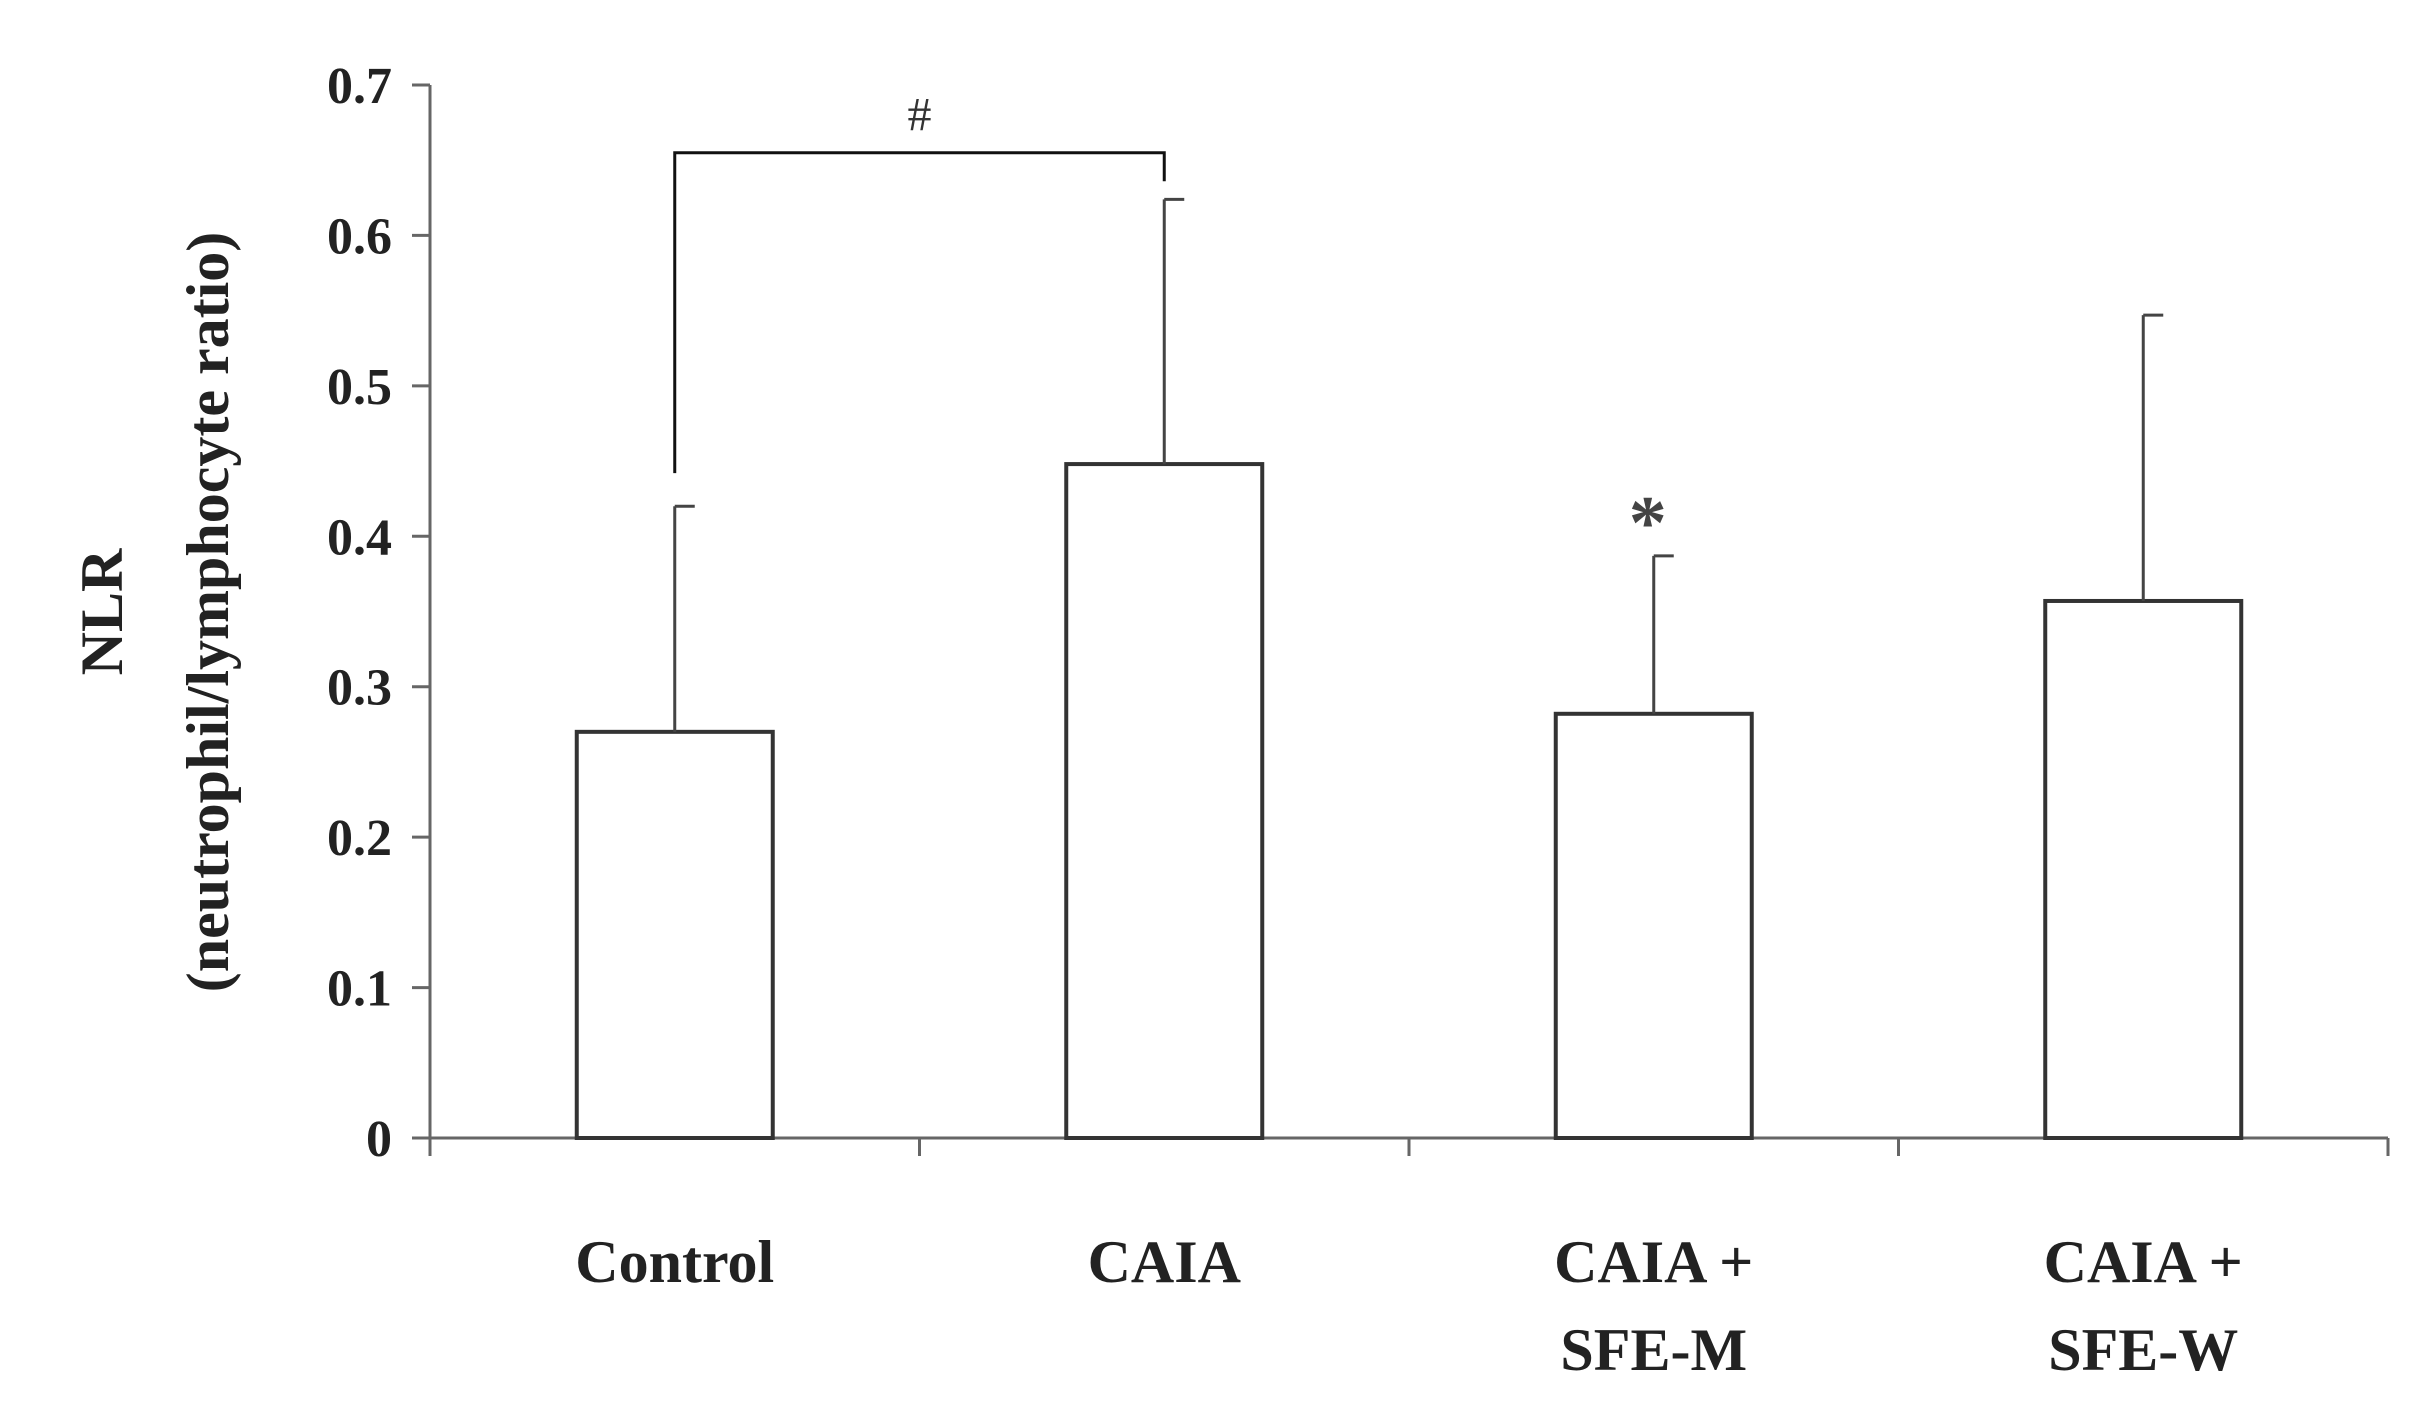 This screenshot has width=2422, height=1424. Describe the element at coordinates (102, 611) in the screenshot. I see `y-axis-title-line1: NLR` at that location.